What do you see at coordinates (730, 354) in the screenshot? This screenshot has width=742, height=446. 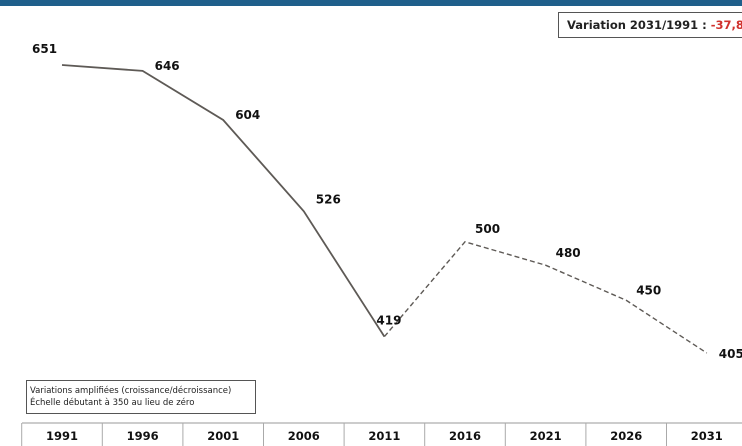 I see `data-label-2031: 405` at bounding box center [730, 354].